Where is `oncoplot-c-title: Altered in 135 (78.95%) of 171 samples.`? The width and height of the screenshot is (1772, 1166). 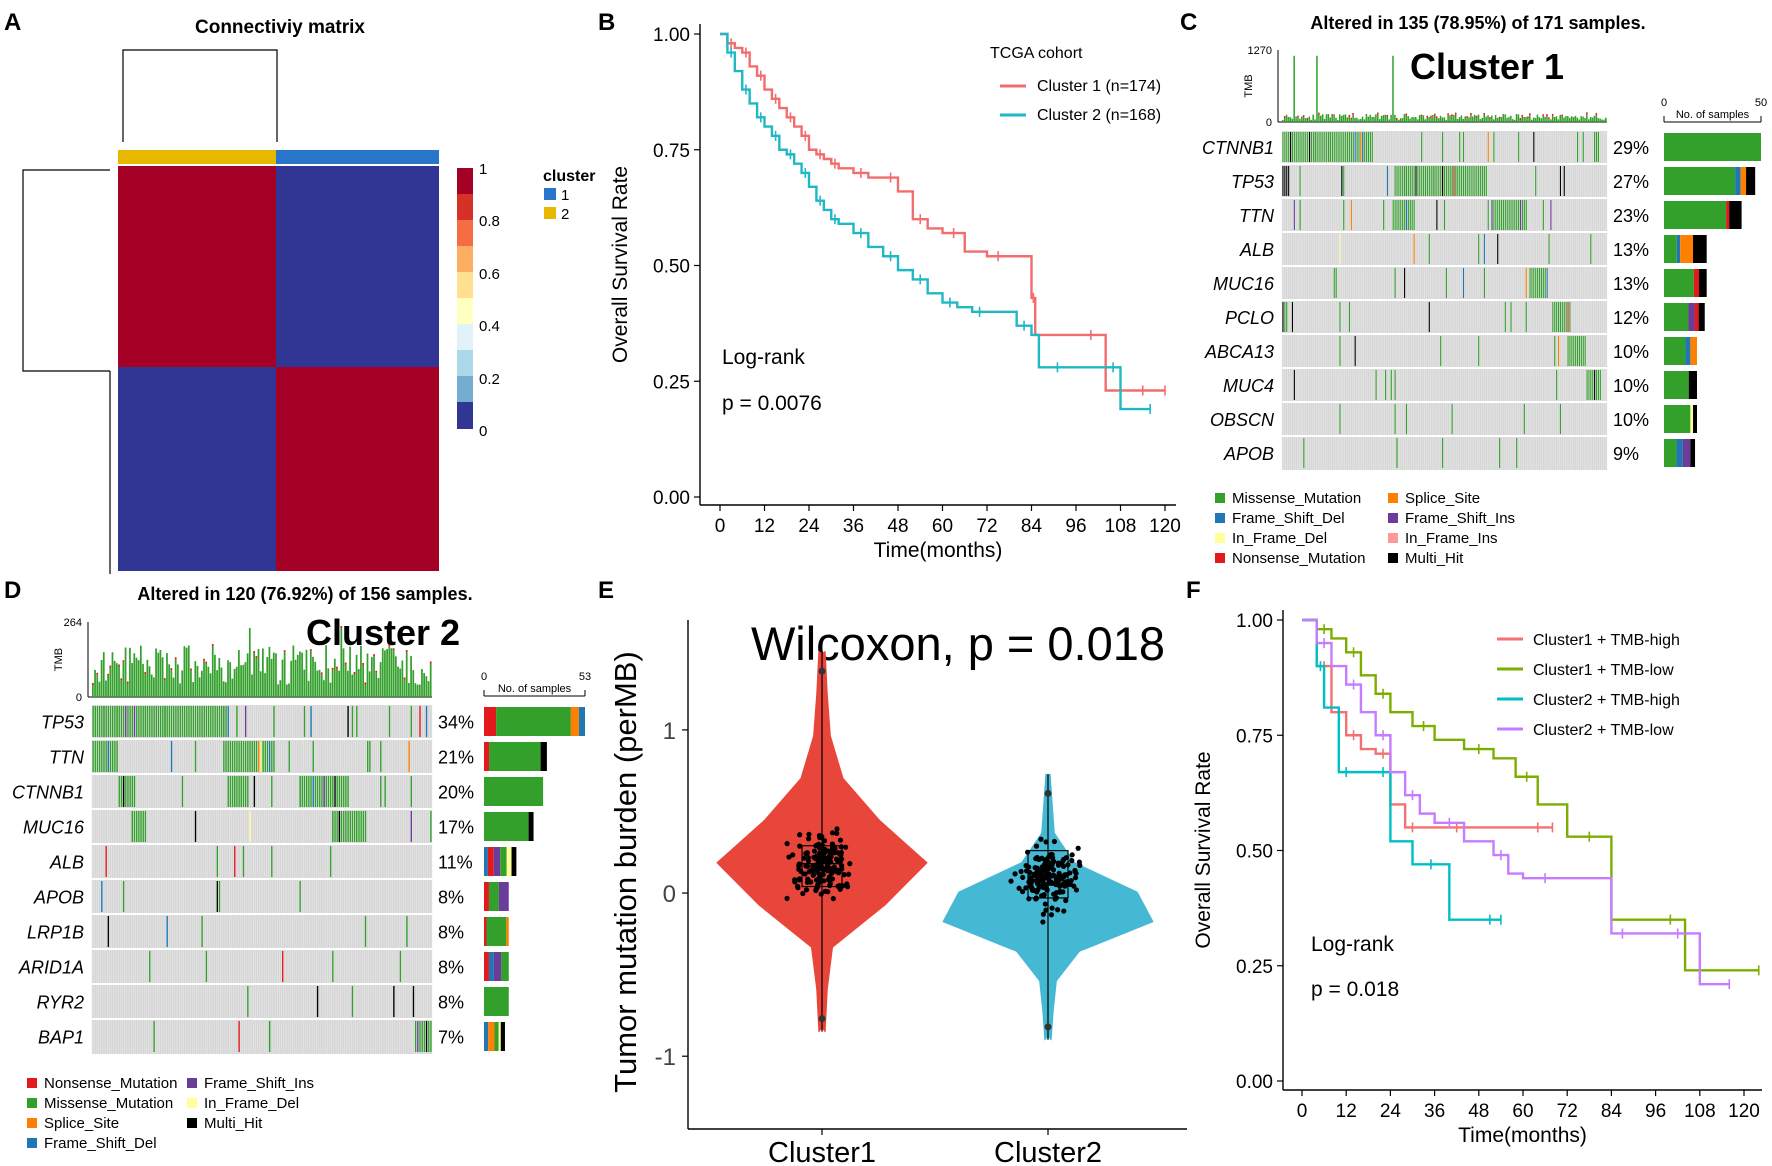
oncoplot-c-title: Altered in 135 (78.95%) of 171 samples. is located at coordinates (1477, 23).